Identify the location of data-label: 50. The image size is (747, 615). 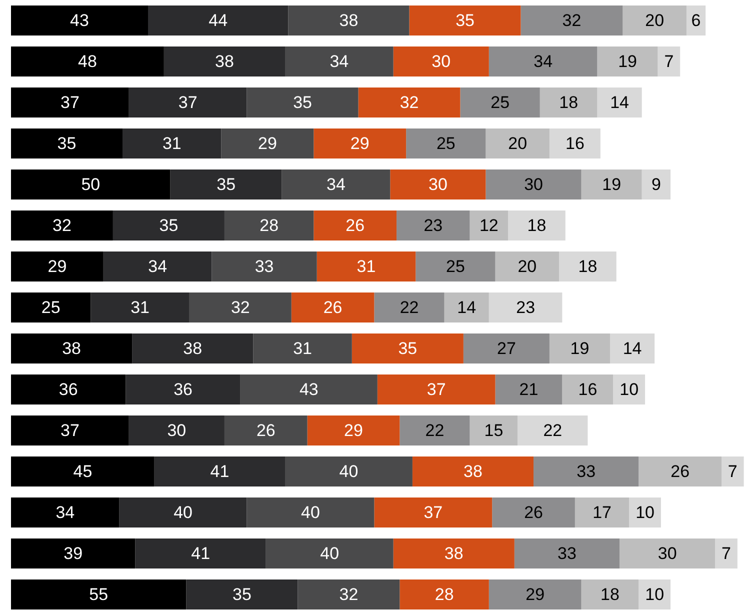
(90, 184).